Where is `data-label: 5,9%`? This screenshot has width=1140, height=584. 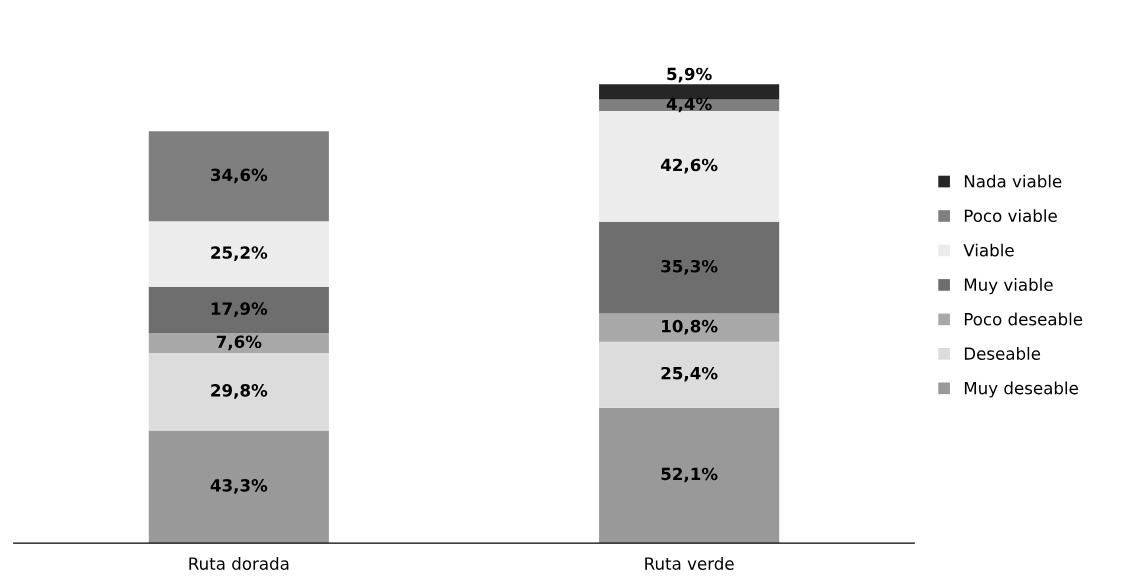 data-label: 5,9% is located at coordinates (689, 75).